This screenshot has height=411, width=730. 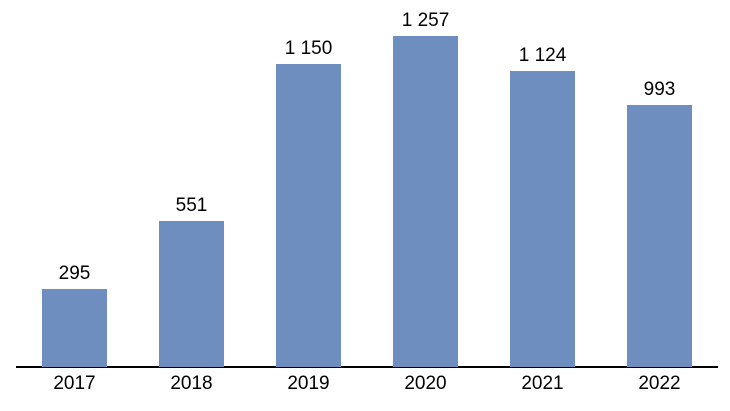 What do you see at coordinates (425, 383) in the screenshot?
I see `x-tick-label: 2020` at bounding box center [425, 383].